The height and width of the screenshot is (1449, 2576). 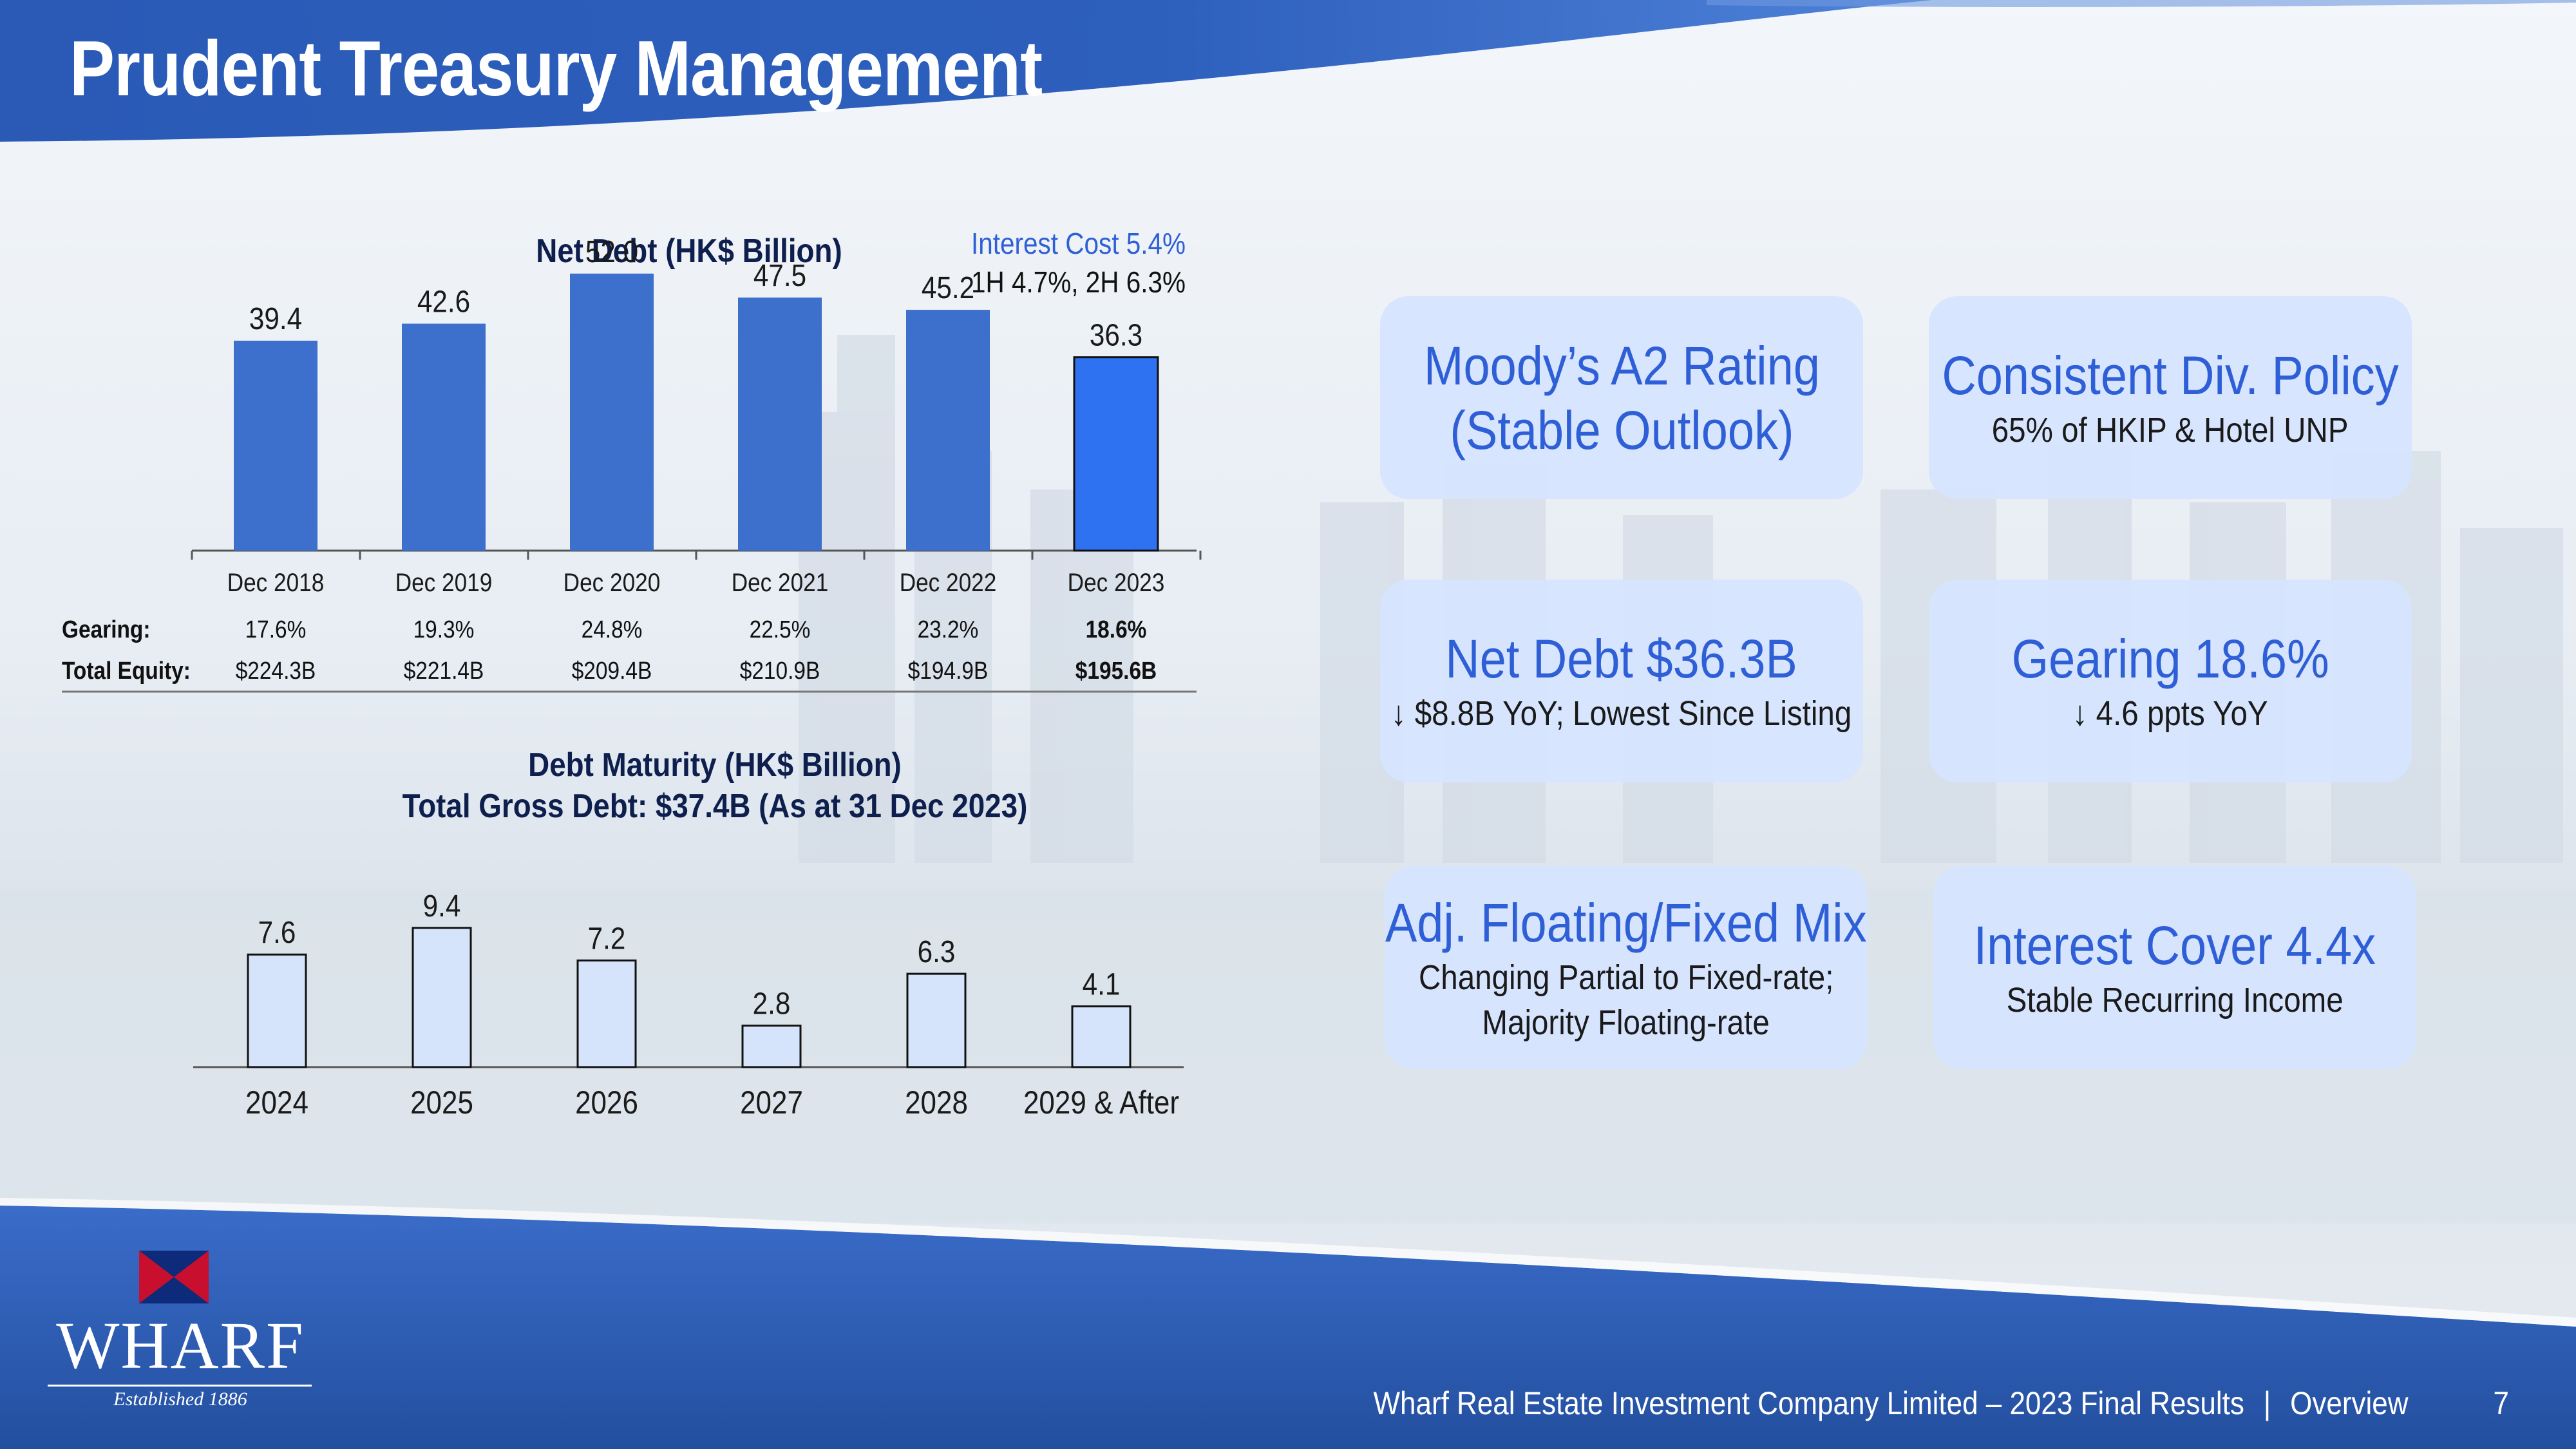 I want to click on net-debt-value-label: 45.2, so click(x=948, y=287).